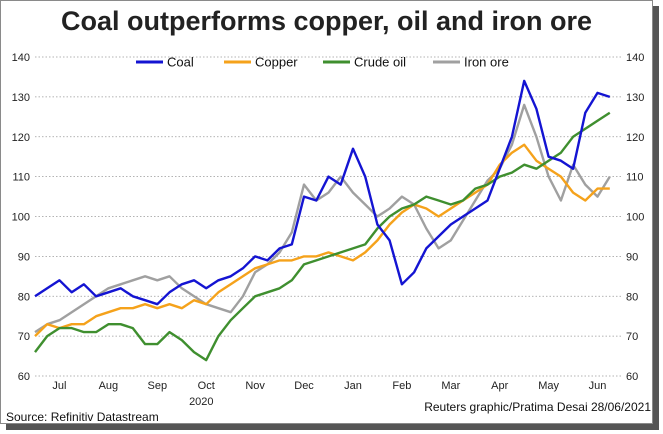 This screenshot has height=434, width=663. Describe the element at coordinates (304, 386) in the screenshot. I see `x-tick-label: Dec` at that location.